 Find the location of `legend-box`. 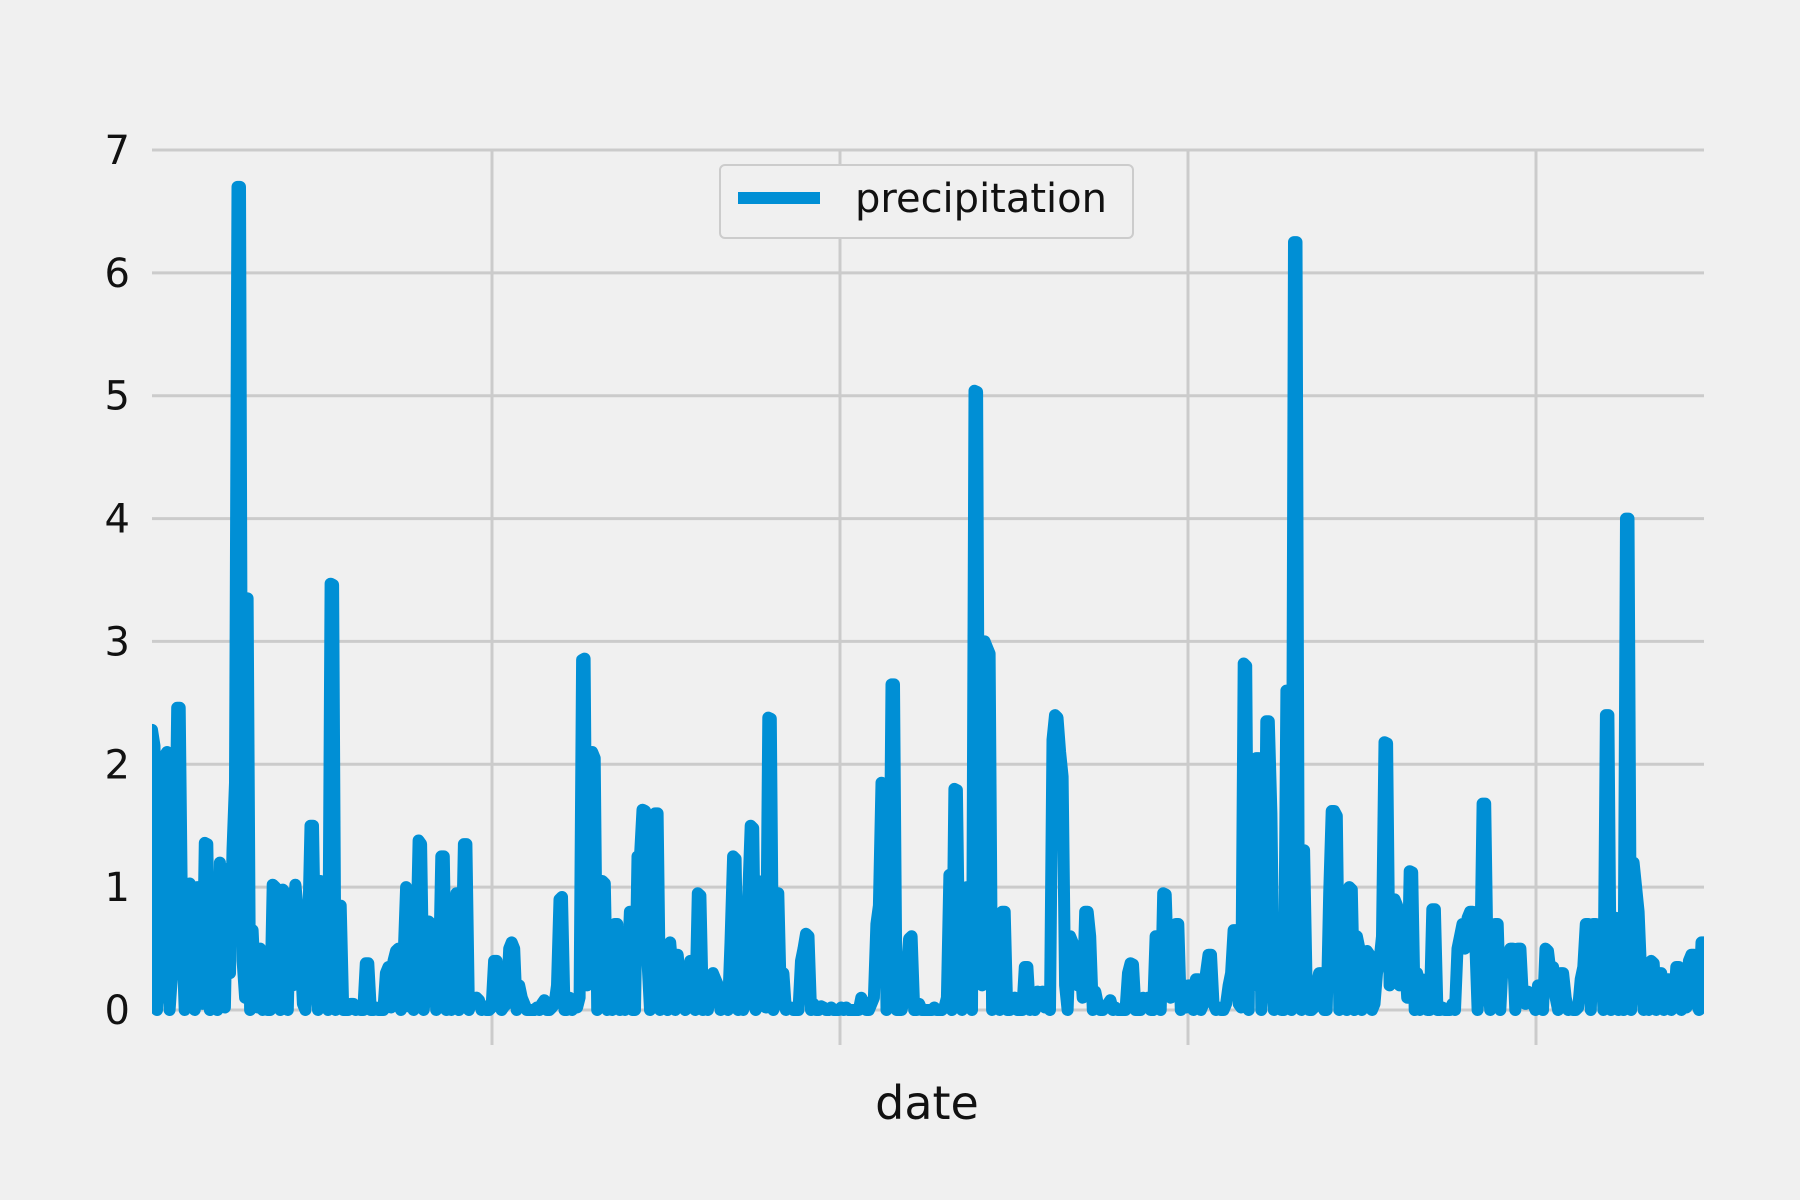

legend-box is located at coordinates (926, 201).